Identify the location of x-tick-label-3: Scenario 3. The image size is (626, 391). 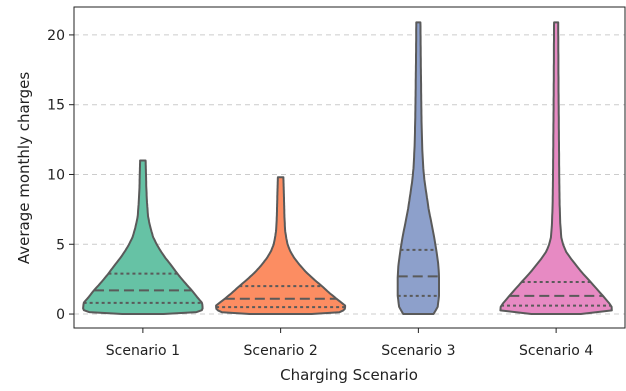
(418, 351).